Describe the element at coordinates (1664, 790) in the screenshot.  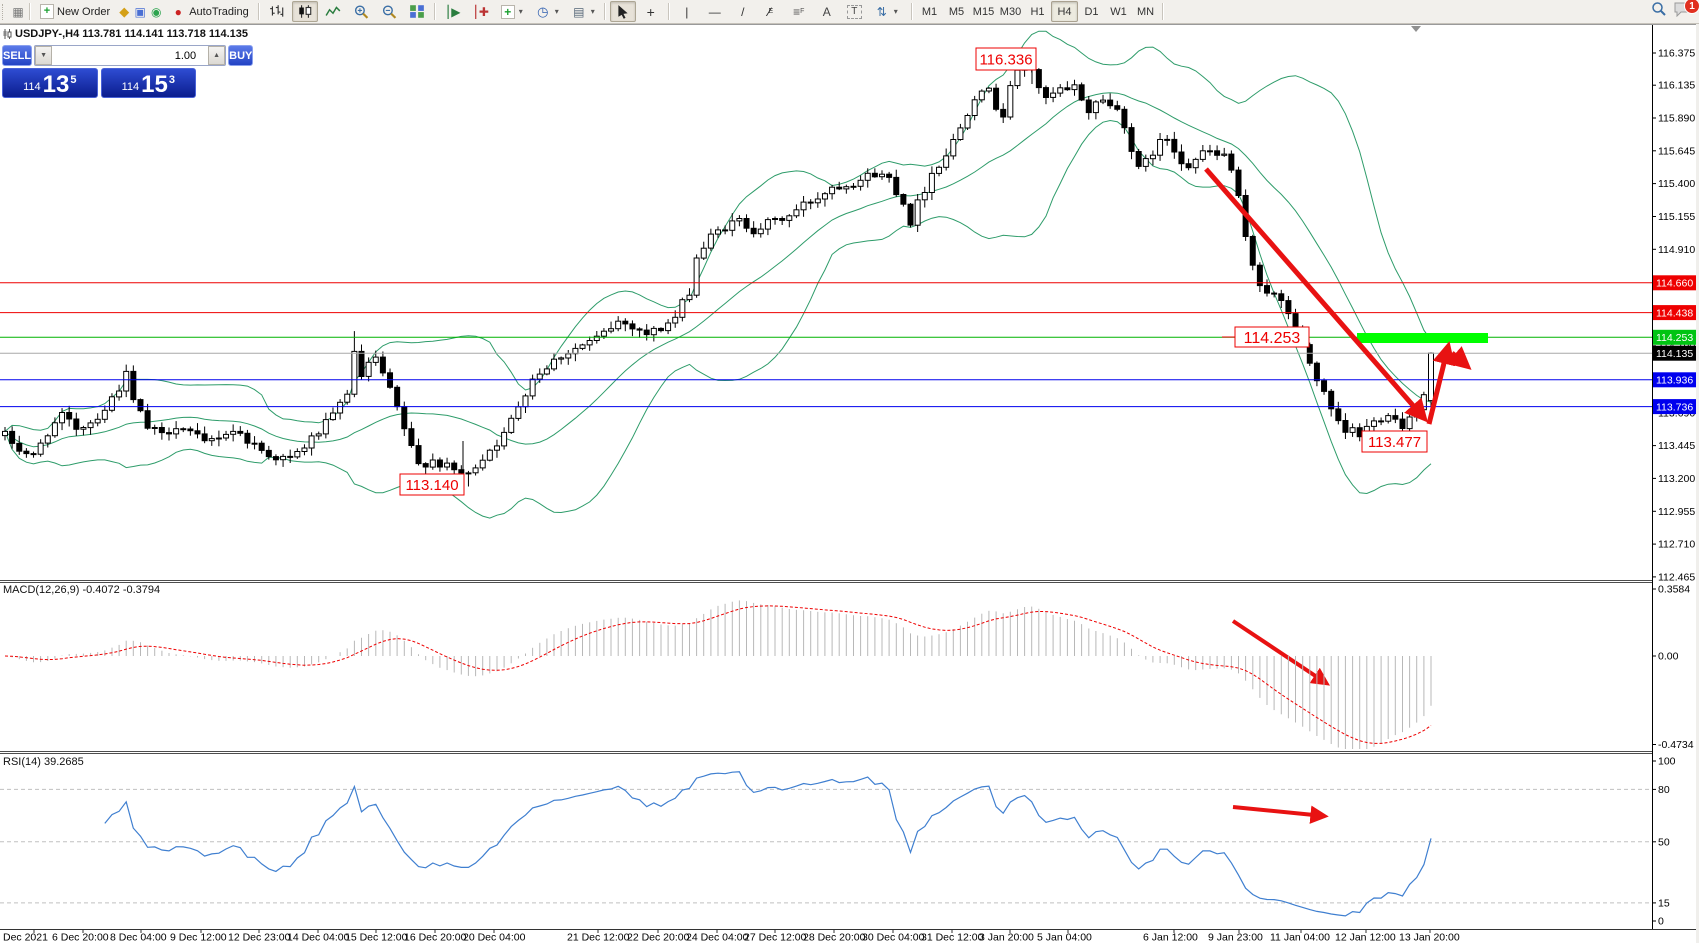
I see `rsi-tick-label: 80` at that location.